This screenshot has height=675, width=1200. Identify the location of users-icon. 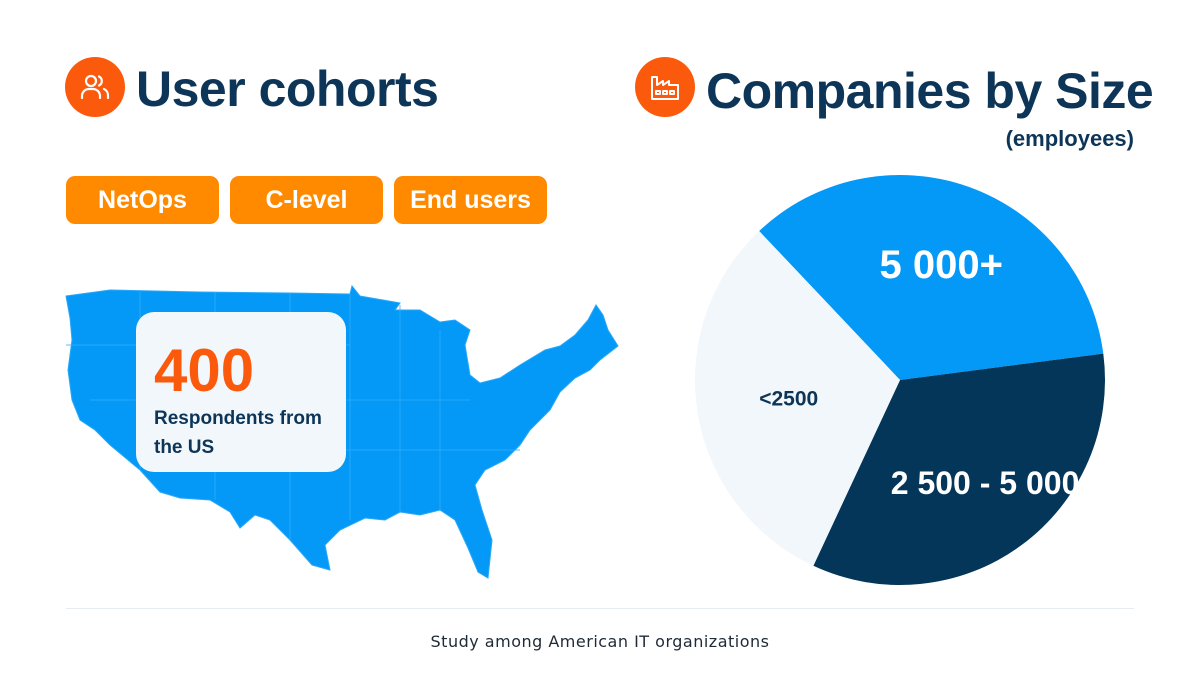
(95, 87).